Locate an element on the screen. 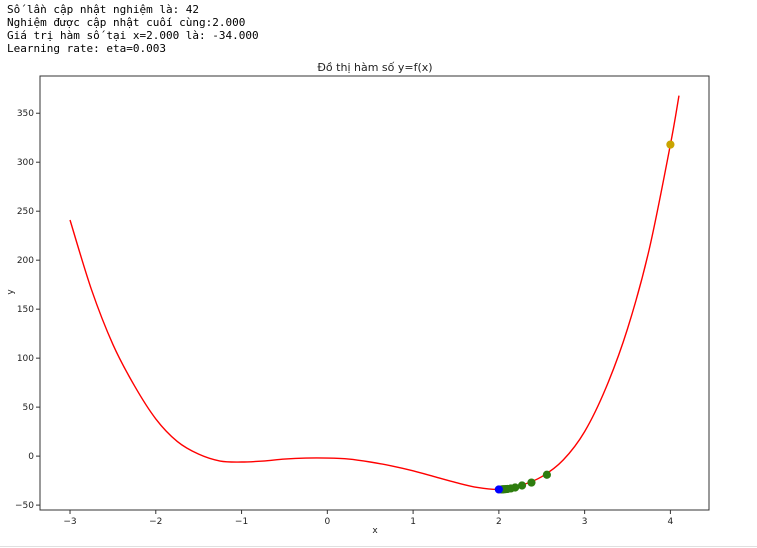 The width and height of the screenshot is (757, 548). data-point-start is located at coordinates (670, 144).